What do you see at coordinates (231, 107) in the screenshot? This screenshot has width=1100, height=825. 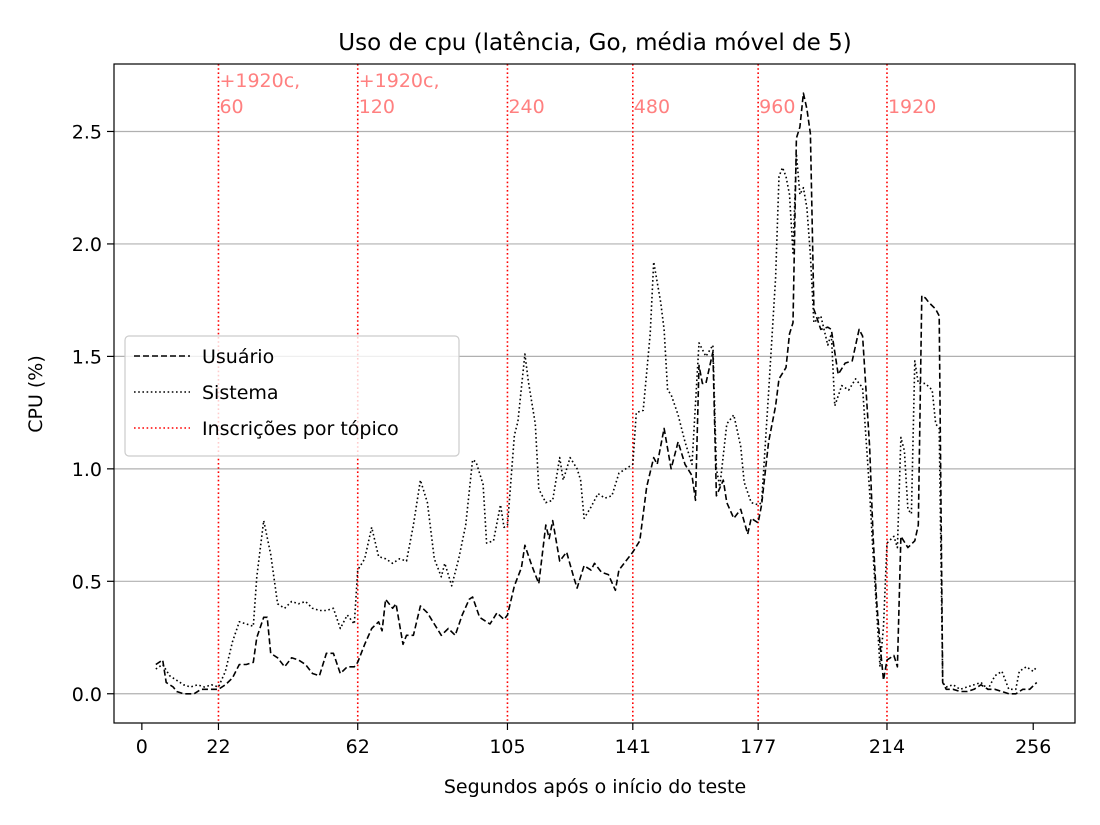 I see `subscription-annotation-0-1: 60` at bounding box center [231, 107].